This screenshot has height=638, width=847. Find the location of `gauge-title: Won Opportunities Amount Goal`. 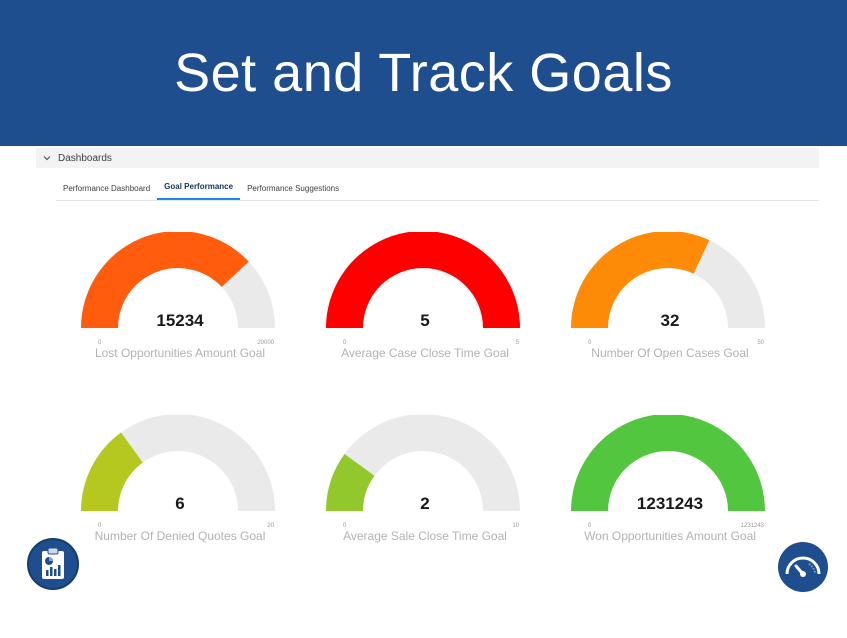

gauge-title: Won Opportunities Amount Goal is located at coordinates (670, 536).